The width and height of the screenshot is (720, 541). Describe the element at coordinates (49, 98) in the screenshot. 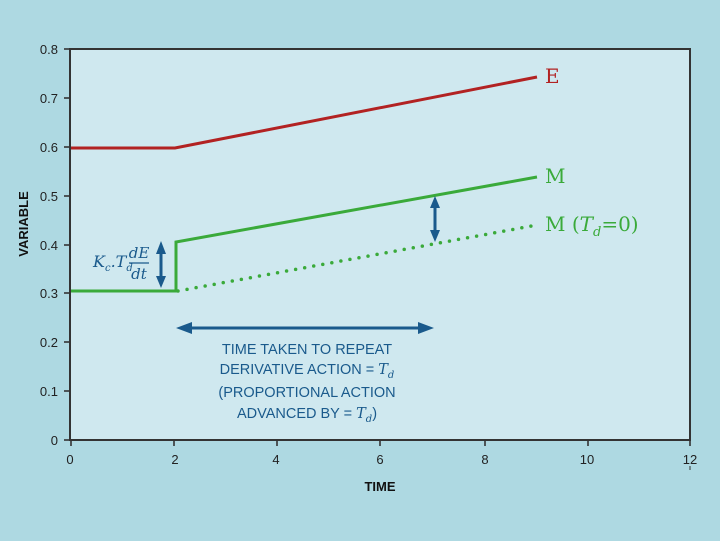

I see `y-tick-label: 0.7` at that location.